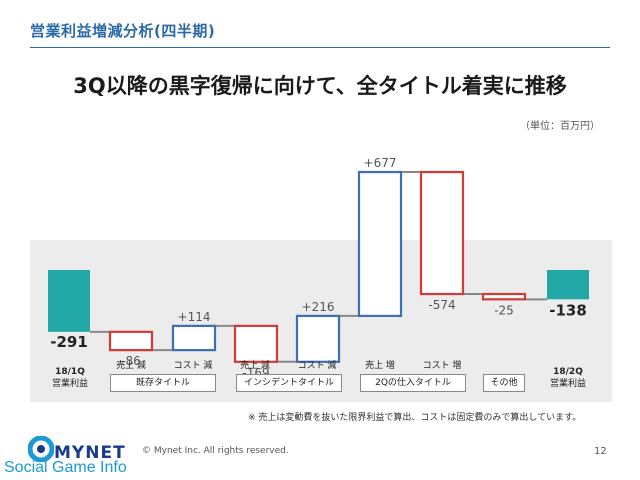 The image size is (640, 480). I want to click on axis-label-end: 18/2Q 営業利益, so click(568, 378).